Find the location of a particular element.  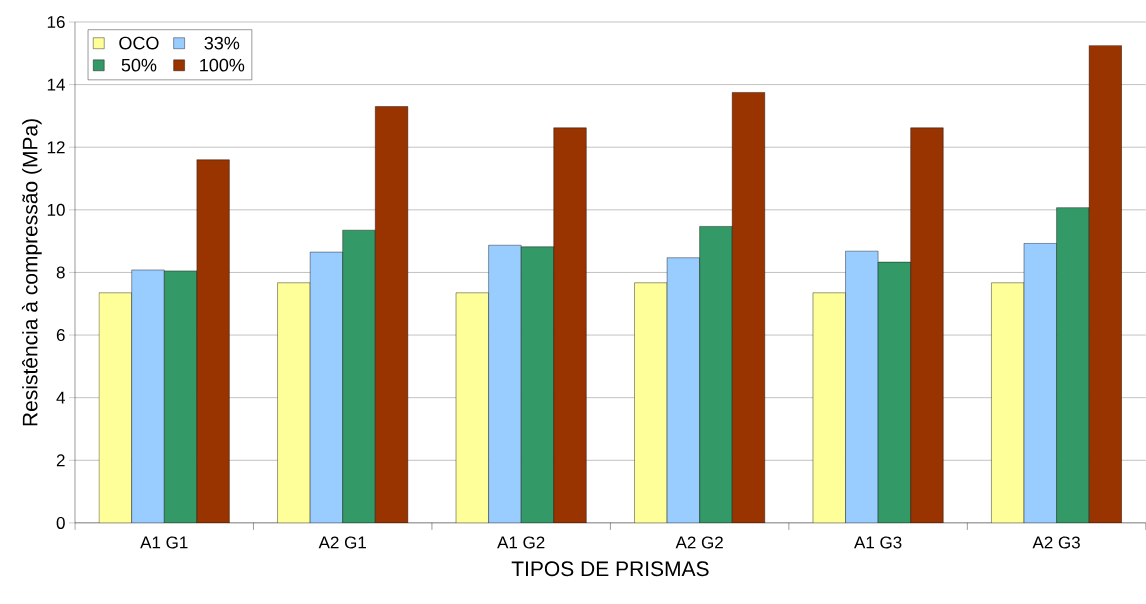

x-tick-label: A2 G1 is located at coordinates (342, 542).